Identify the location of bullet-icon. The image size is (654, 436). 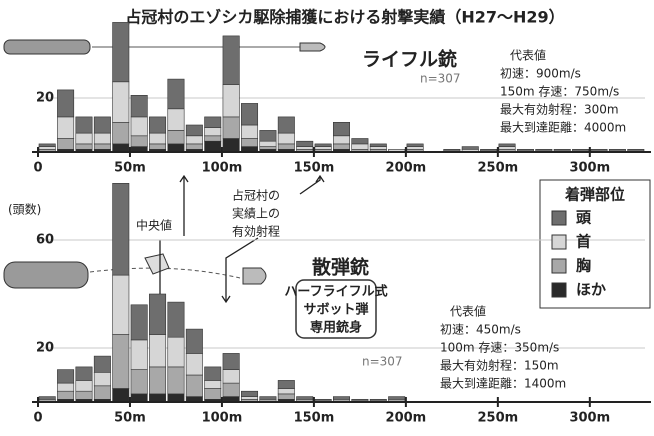
(312, 47).